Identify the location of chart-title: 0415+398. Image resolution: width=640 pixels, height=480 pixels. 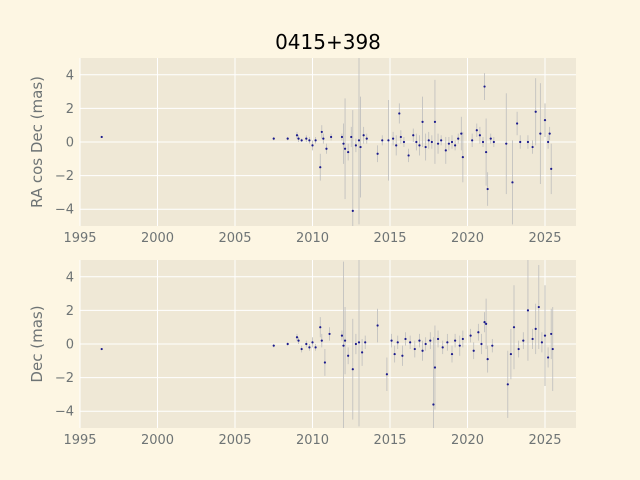
(328, 42).